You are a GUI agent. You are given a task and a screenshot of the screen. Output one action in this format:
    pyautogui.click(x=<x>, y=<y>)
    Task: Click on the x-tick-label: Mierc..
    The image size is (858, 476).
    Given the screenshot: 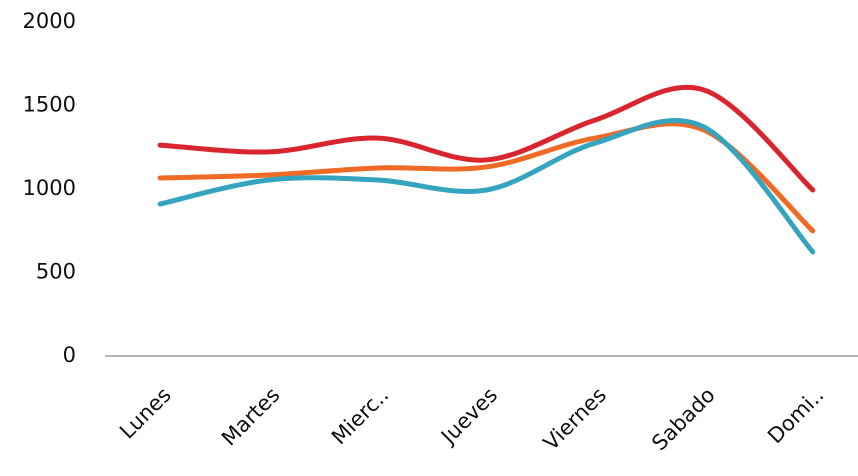 What is the action you would take?
    pyautogui.click(x=360, y=416)
    